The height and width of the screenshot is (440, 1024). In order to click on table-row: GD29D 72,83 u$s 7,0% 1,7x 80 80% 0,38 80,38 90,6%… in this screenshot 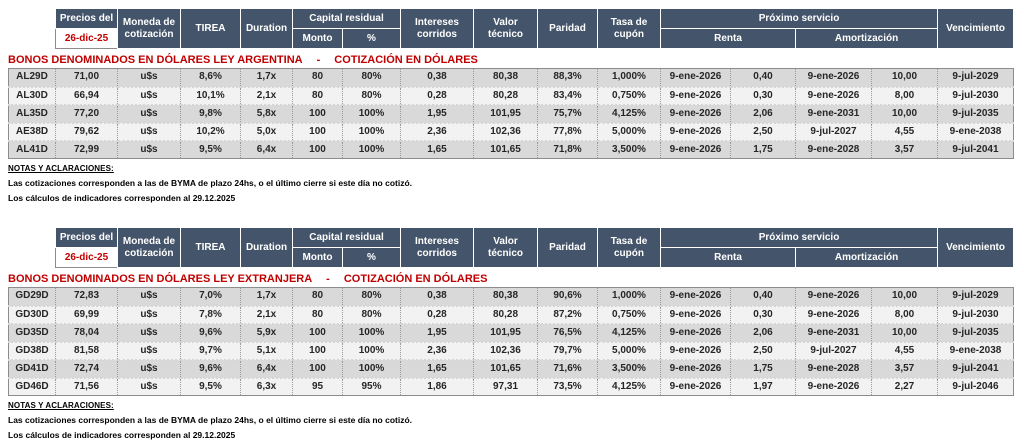, I will do `click(511, 296)`.